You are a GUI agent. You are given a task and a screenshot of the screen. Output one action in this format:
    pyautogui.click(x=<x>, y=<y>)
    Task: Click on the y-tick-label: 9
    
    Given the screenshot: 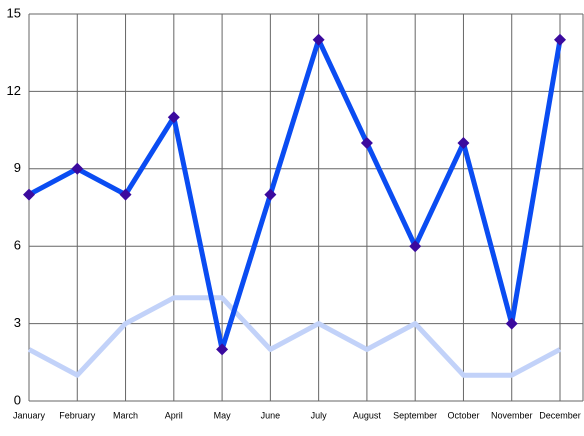 What is the action you would take?
    pyautogui.click(x=17, y=167)
    